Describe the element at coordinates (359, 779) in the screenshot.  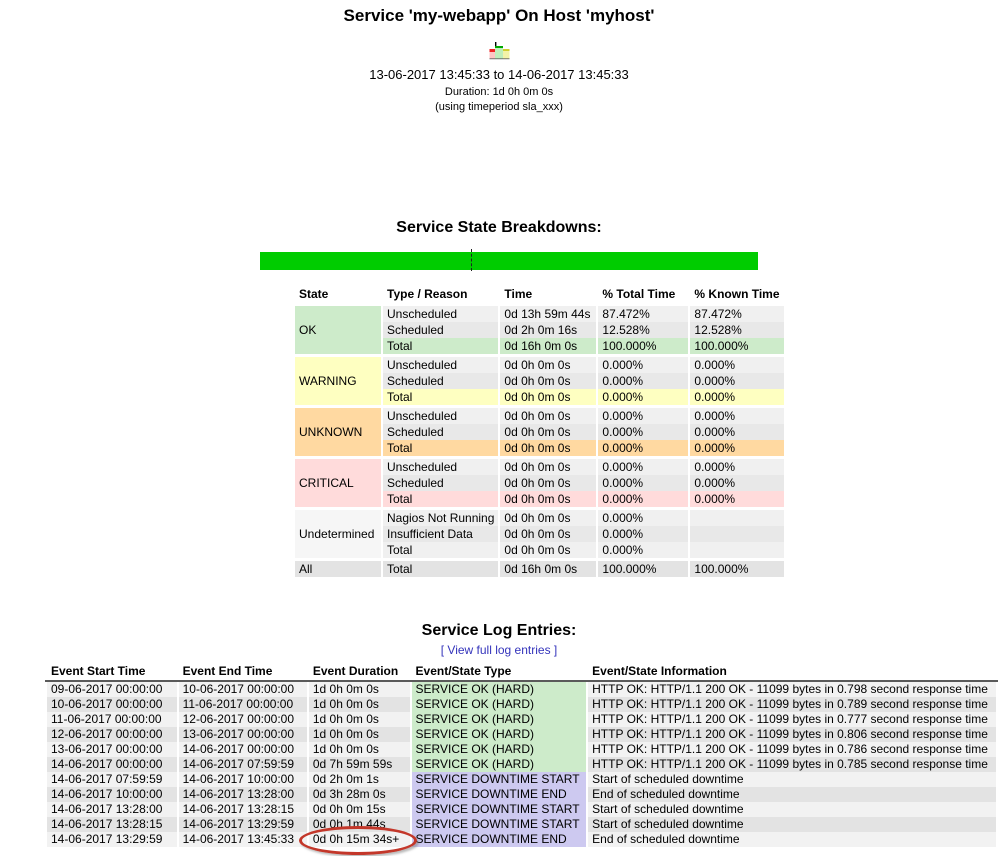
I see `log-cell-duration: 0d 2h 0m 1s` at that location.